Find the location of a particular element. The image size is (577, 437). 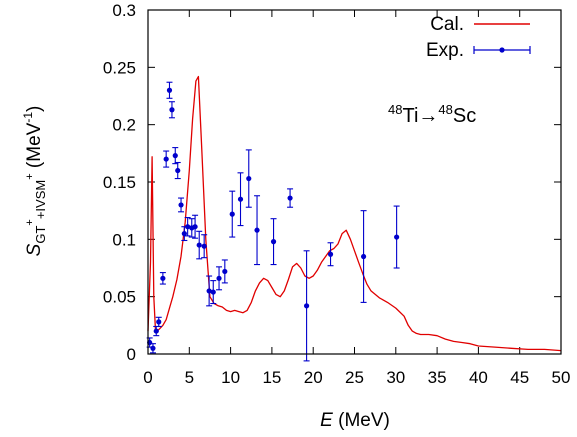

x-tick-label-7: 35 is located at coordinates (437, 377).